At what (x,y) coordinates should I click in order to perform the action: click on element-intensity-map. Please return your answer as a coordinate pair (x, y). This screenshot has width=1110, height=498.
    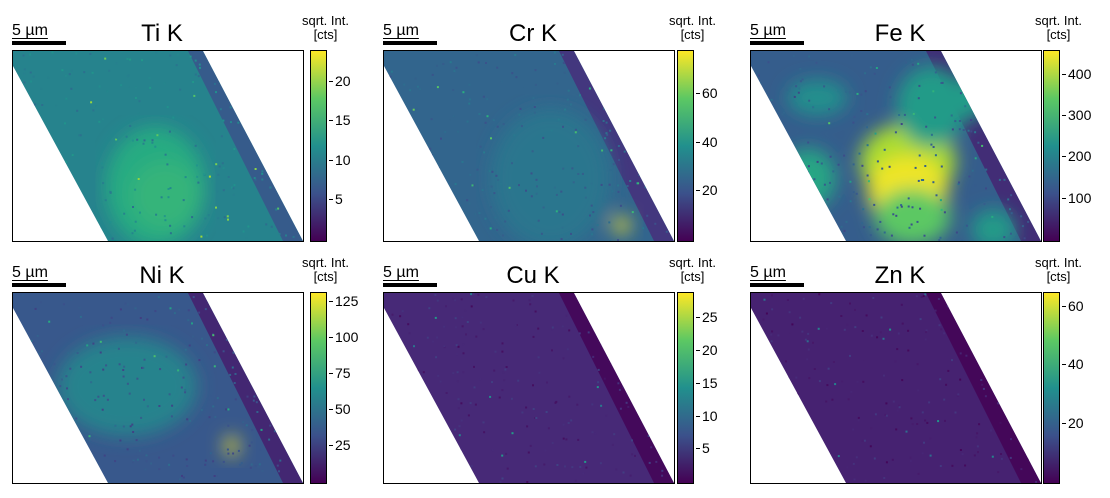
    Looking at the image, I should click on (158, 146).